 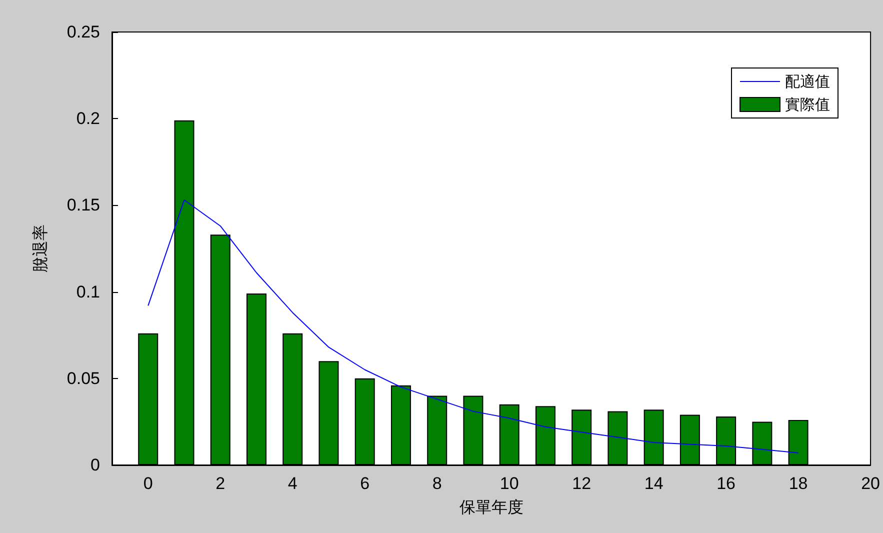 I want to click on x-tick-label: 10, so click(x=509, y=483).